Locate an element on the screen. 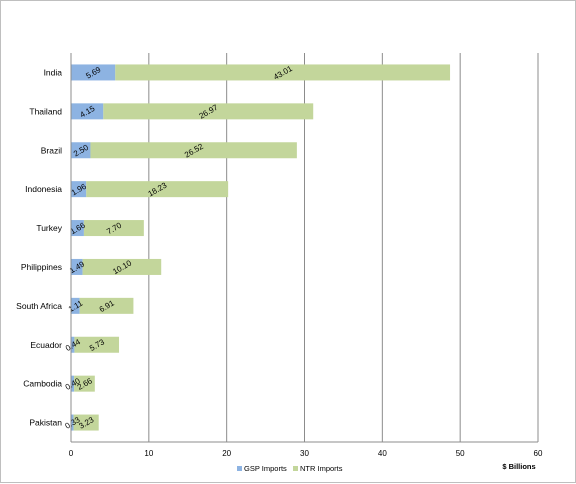 Image resolution: width=576 pixels, height=484 pixels. x-tick-label: 60 is located at coordinates (538, 453).